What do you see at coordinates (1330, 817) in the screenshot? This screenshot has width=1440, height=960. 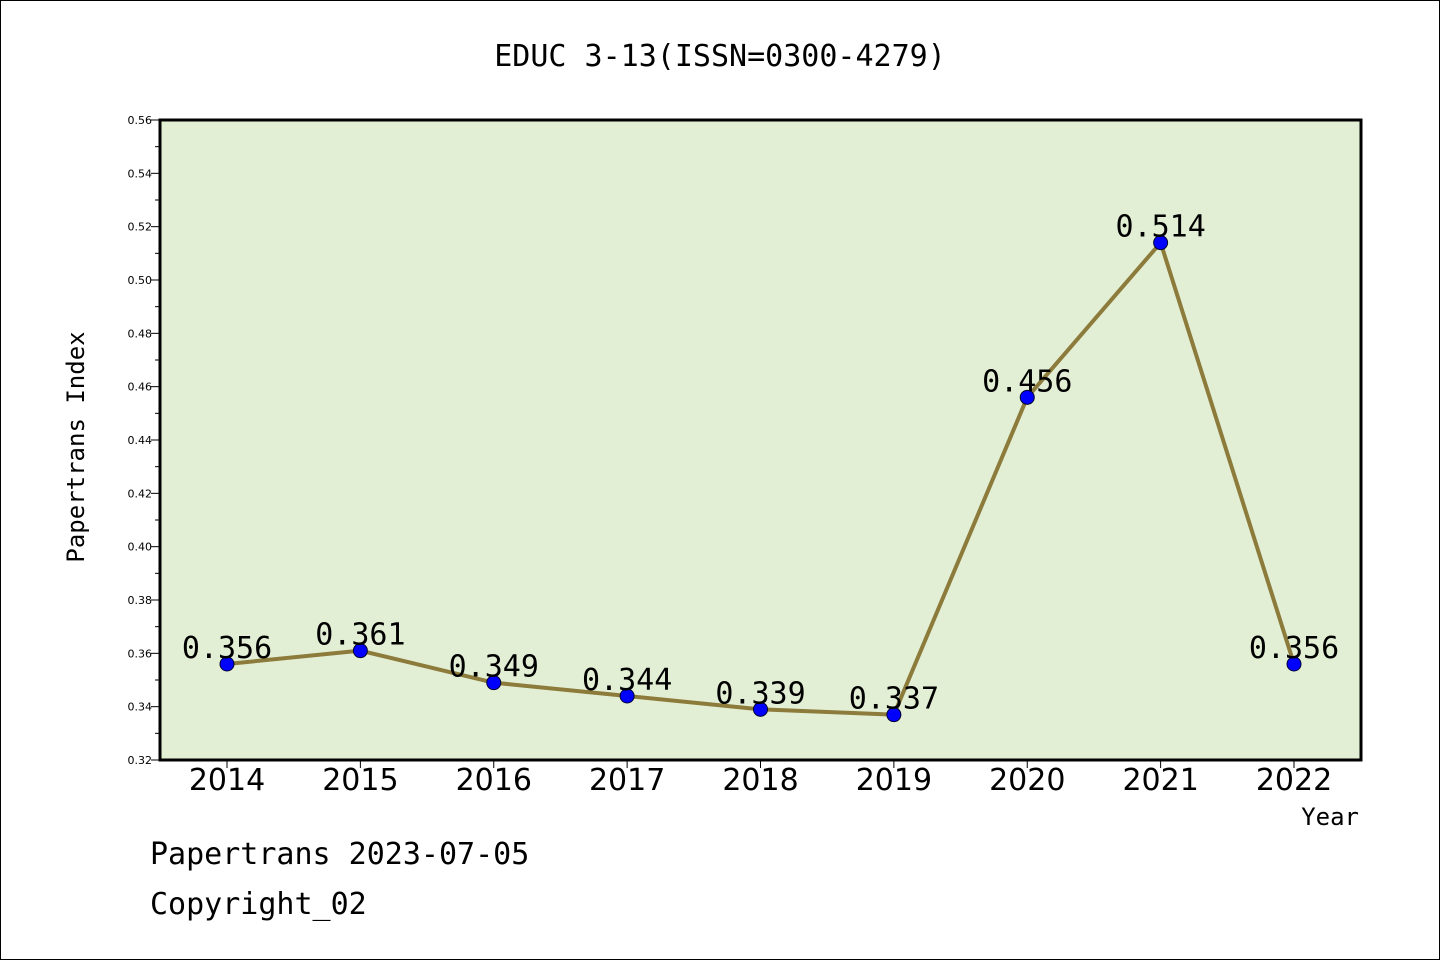 I see `x-axis-title: Year` at bounding box center [1330, 817].